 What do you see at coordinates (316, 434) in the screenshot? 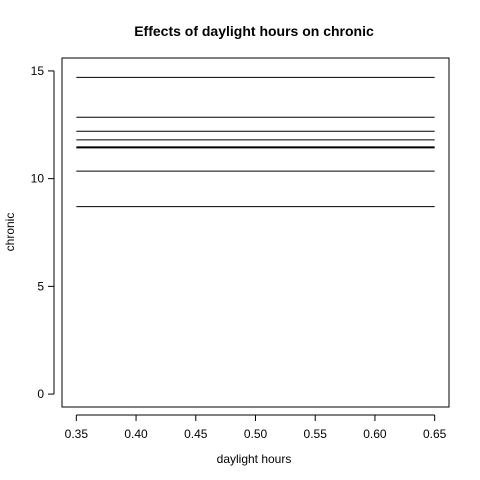
I see `x-tick-label: 0.55` at bounding box center [316, 434].